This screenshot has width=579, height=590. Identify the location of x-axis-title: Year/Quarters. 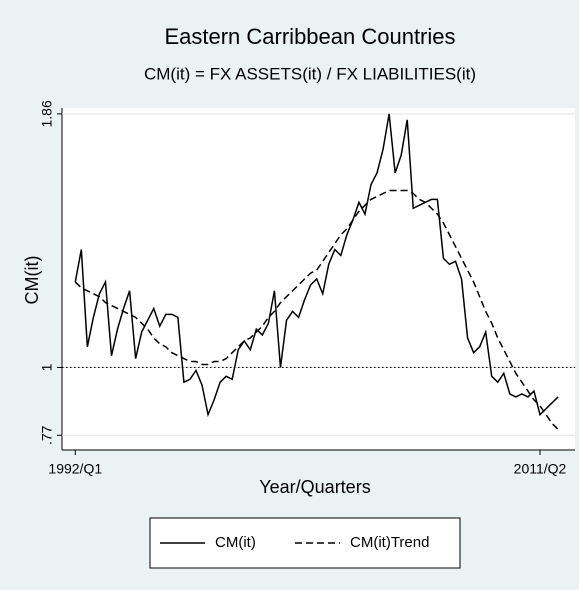
(314, 487).